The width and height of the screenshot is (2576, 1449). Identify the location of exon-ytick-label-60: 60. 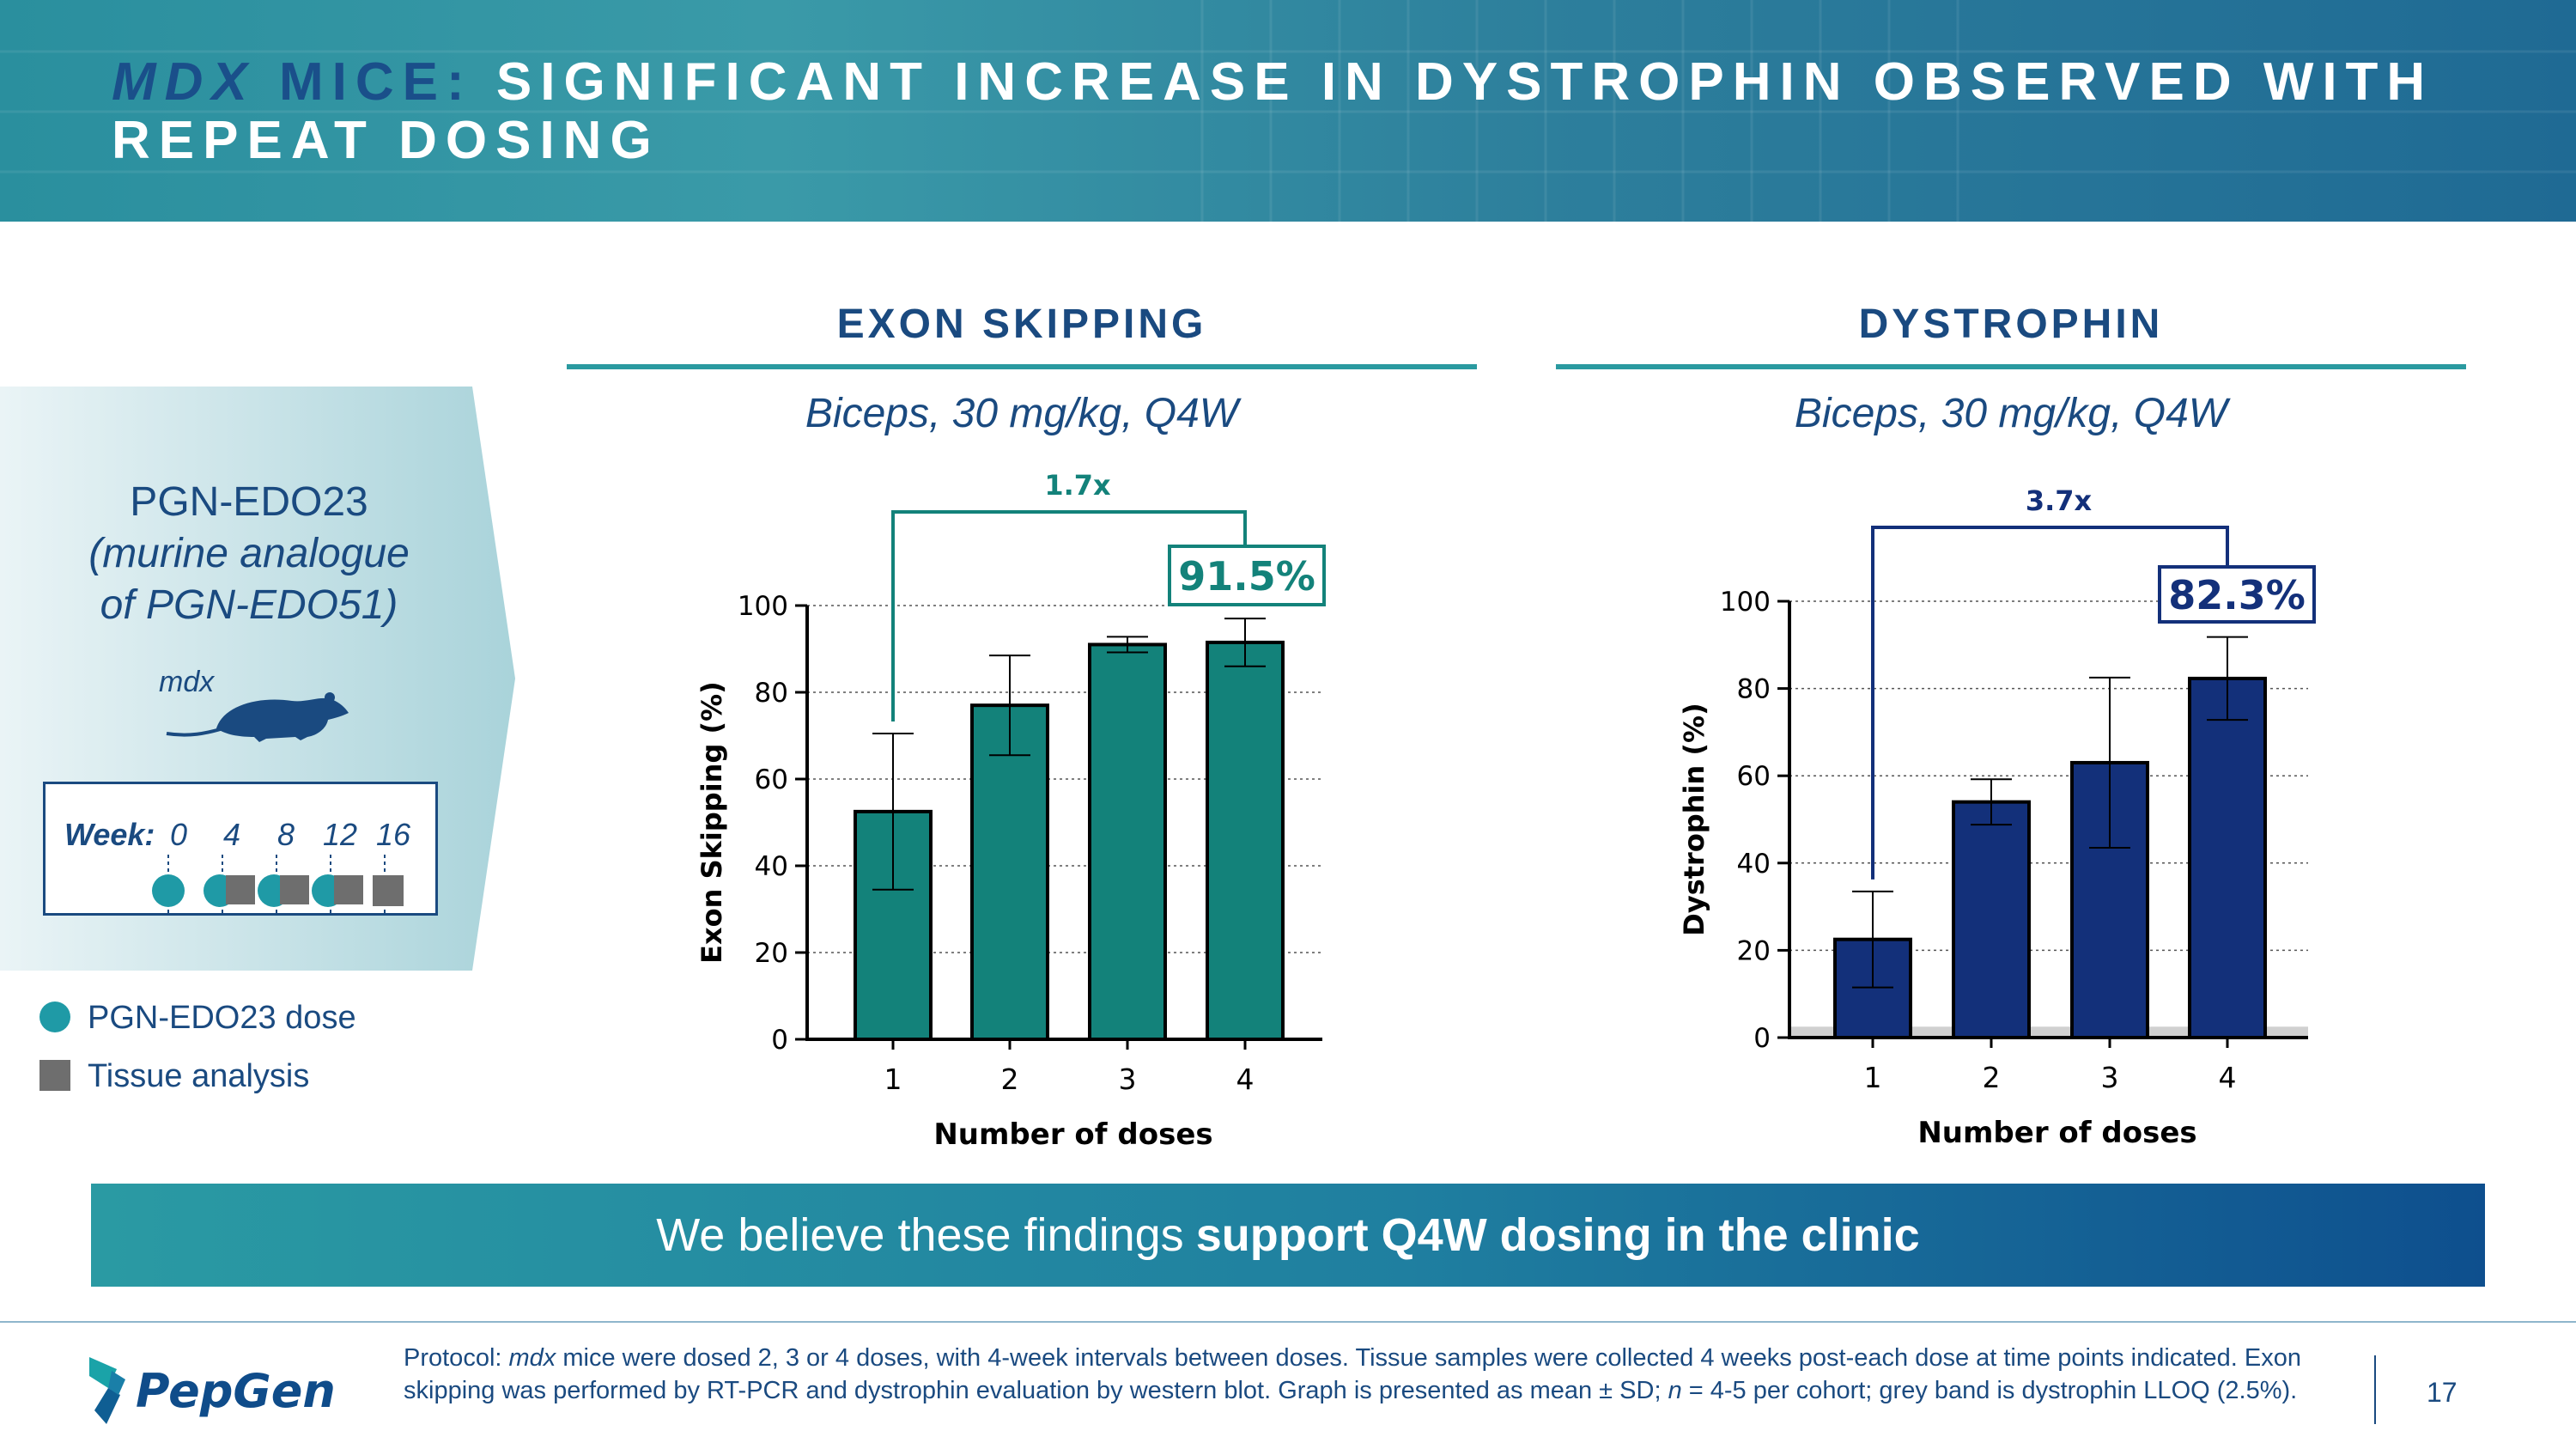
(771, 779).